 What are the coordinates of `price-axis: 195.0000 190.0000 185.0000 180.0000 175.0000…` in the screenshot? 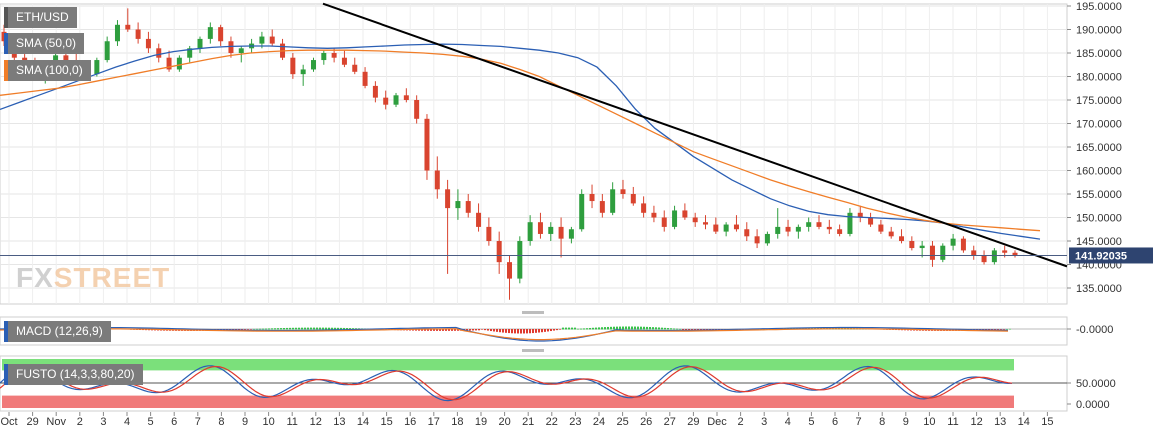 It's located at (1110, 148).